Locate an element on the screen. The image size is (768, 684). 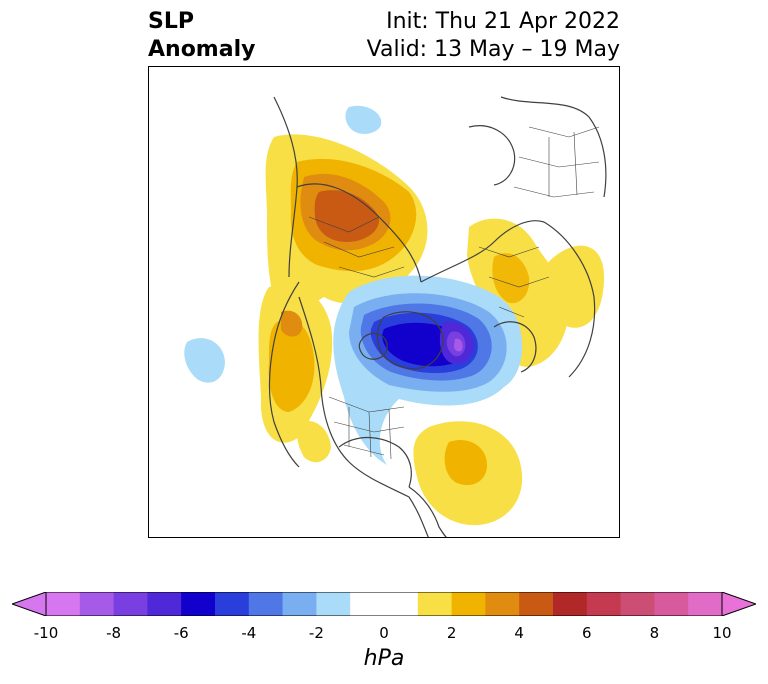
colorbar-tick-label: -8 is located at coordinates (114, 633).